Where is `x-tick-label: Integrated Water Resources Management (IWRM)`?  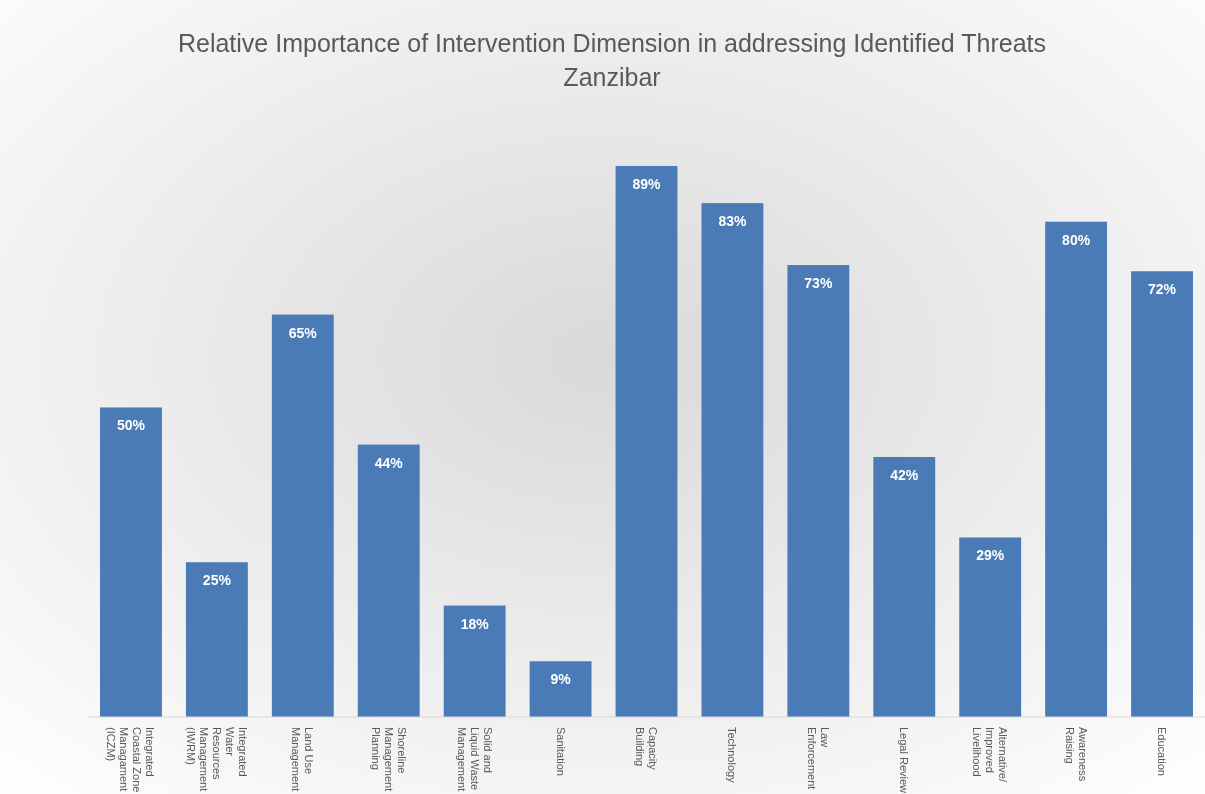 x-tick-label: Integrated Water Resources Management (IWRM) is located at coordinates (216, 759).